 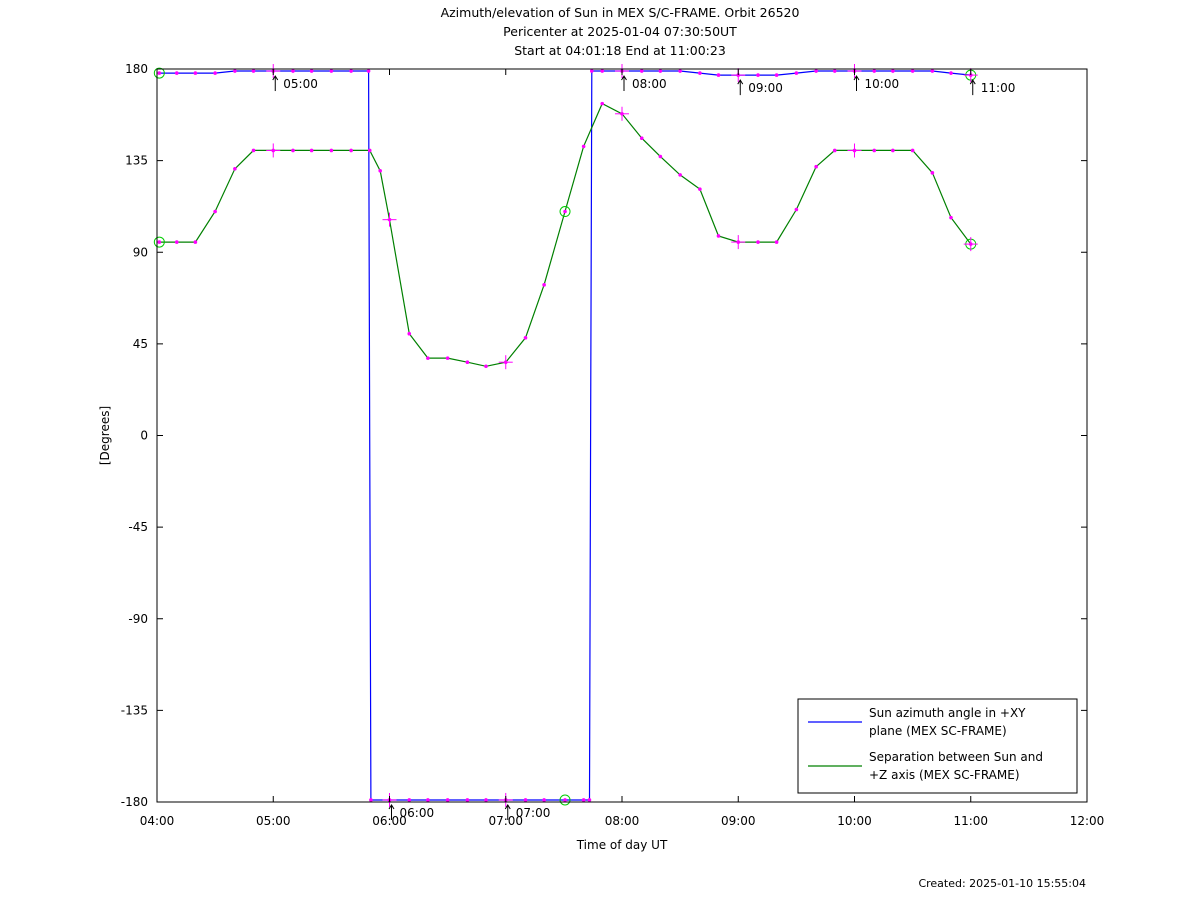 I want to click on hour-label: 08:00, so click(x=649, y=84).